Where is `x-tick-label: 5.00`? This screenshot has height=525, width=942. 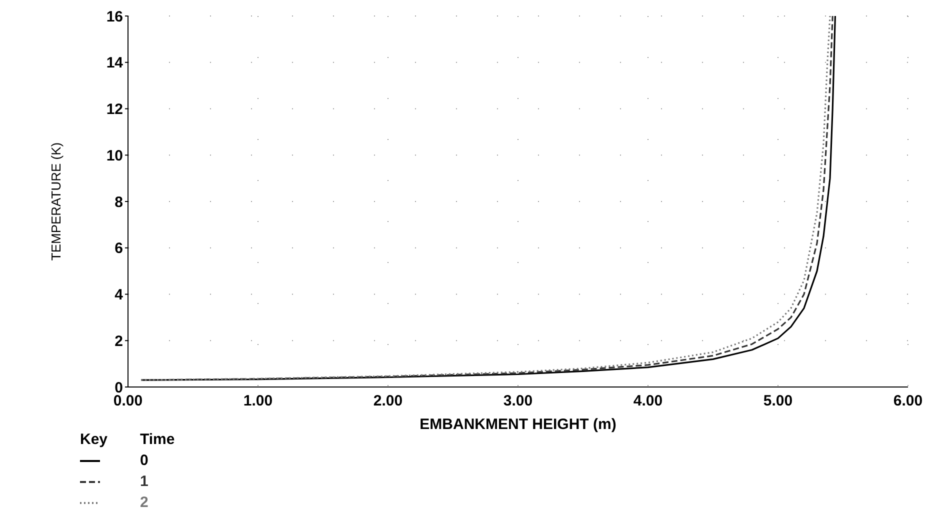
x-tick-label: 5.00 is located at coordinates (778, 401).